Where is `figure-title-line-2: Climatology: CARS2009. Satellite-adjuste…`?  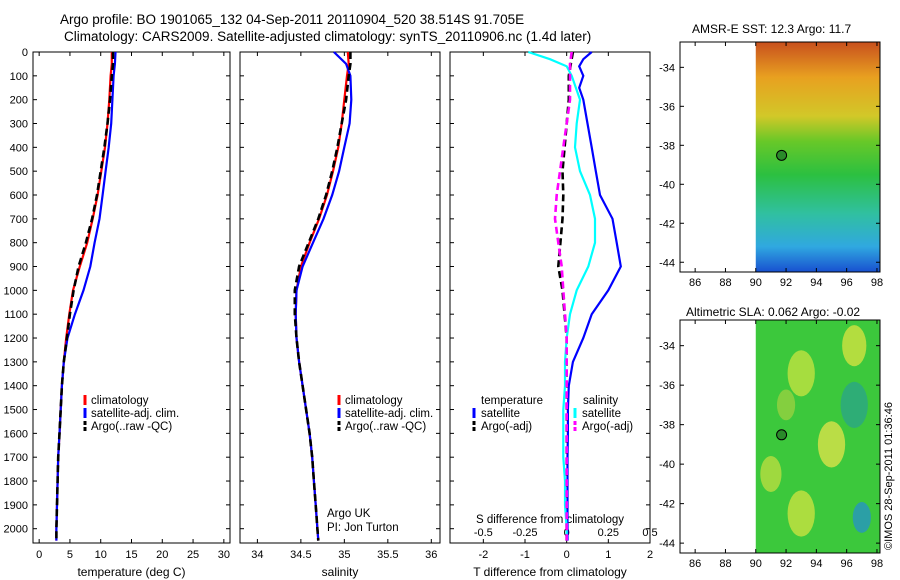
figure-title-line-2: Climatology: CARS2009. Satellite-adjuste… is located at coordinates (328, 36).